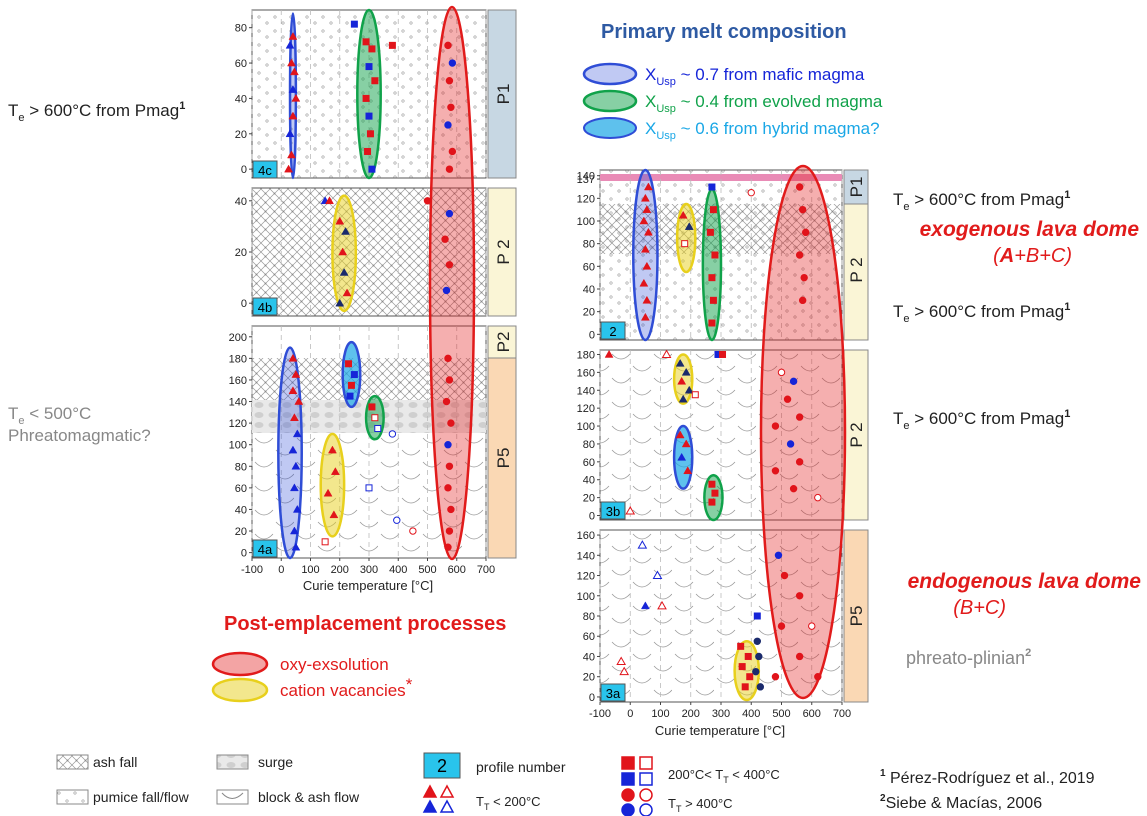 This screenshot has width=1147, height=816. I want to click on grid-lines, so click(369, 94).